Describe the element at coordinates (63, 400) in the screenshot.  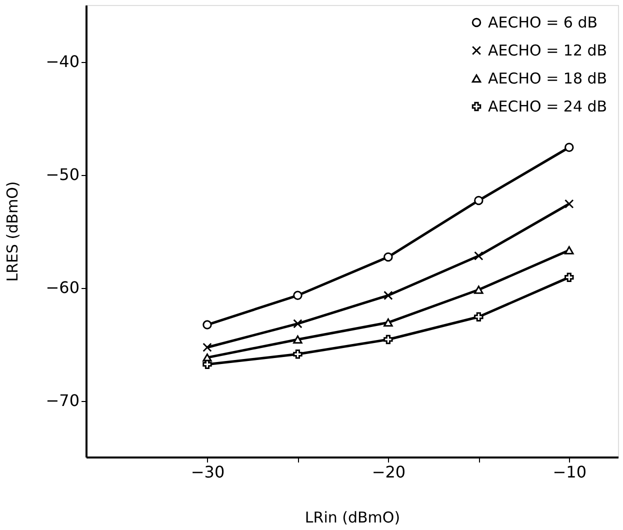
I see `y-tick-label: −70` at that location.